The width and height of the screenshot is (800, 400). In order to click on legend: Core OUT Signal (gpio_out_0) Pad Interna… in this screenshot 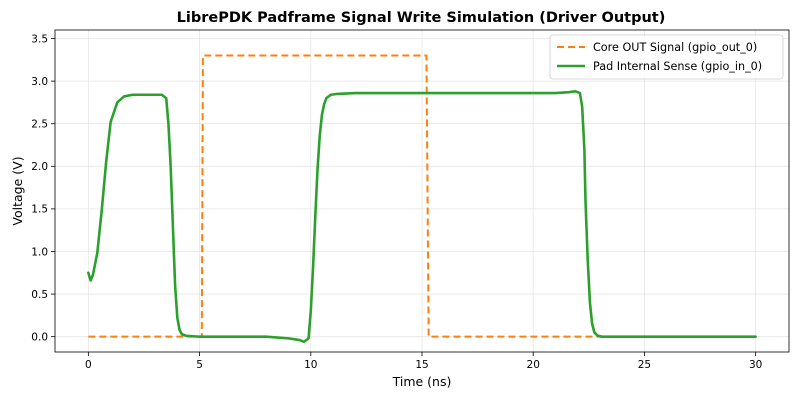, I will do `click(666, 57)`.